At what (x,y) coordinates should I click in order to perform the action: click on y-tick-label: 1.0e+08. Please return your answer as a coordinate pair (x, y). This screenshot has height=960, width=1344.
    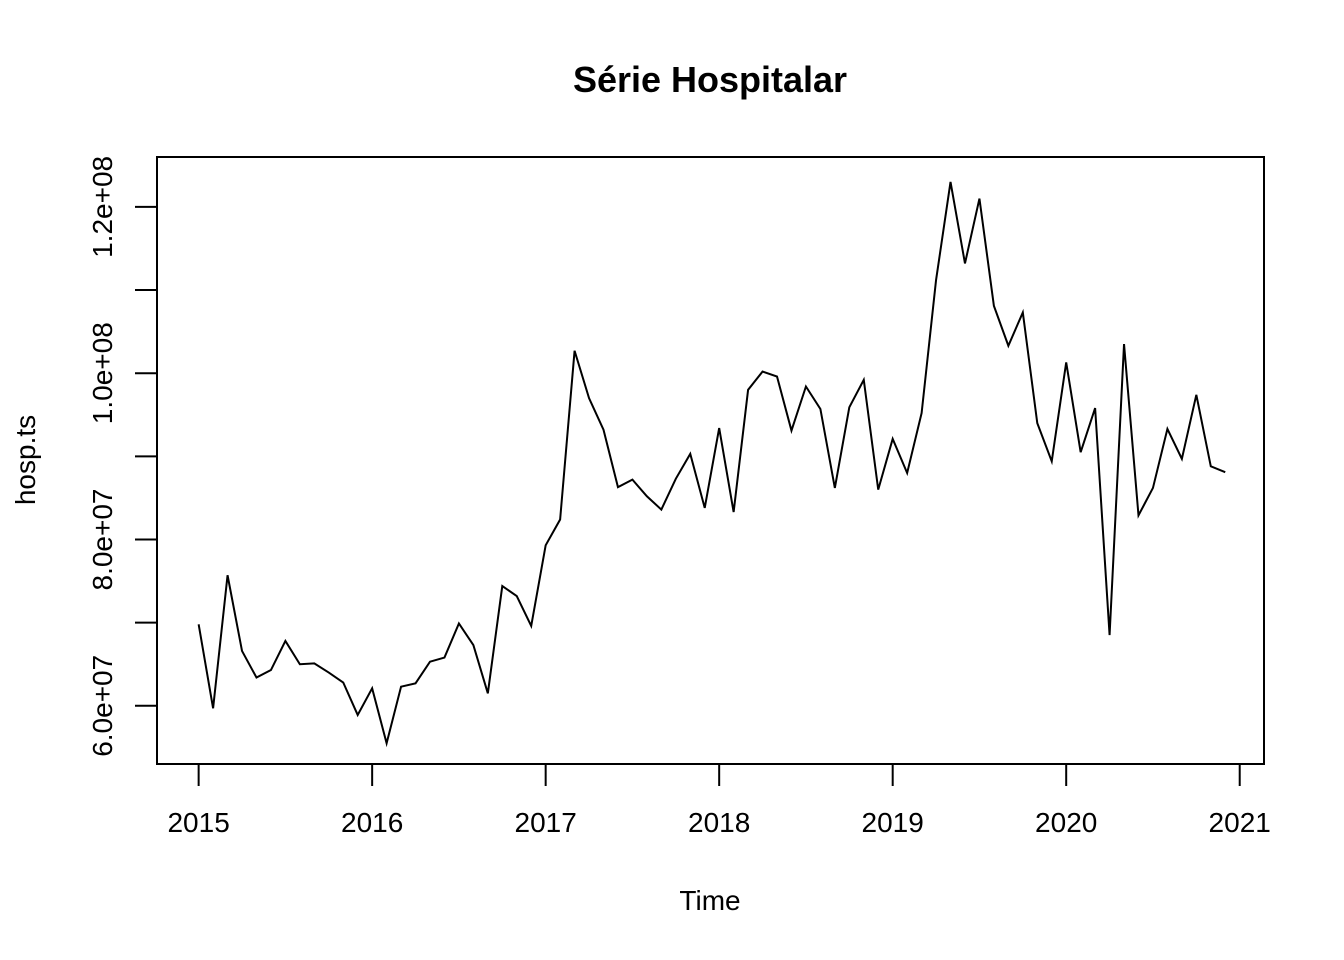
    Looking at the image, I should click on (102, 373).